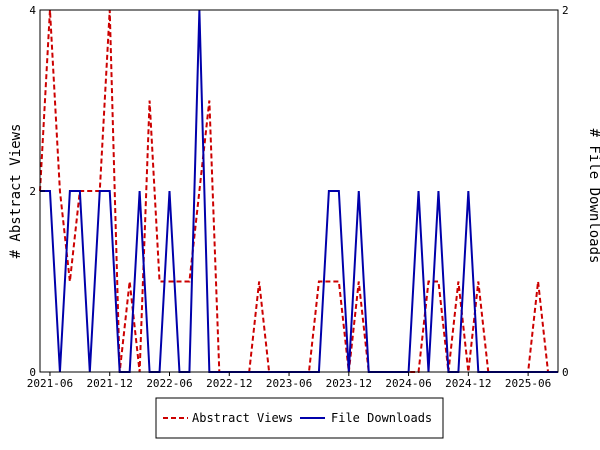 The width and height of the screenshot is (600, 450). I want to click on right-tick-label: 2, so click(565, 10).